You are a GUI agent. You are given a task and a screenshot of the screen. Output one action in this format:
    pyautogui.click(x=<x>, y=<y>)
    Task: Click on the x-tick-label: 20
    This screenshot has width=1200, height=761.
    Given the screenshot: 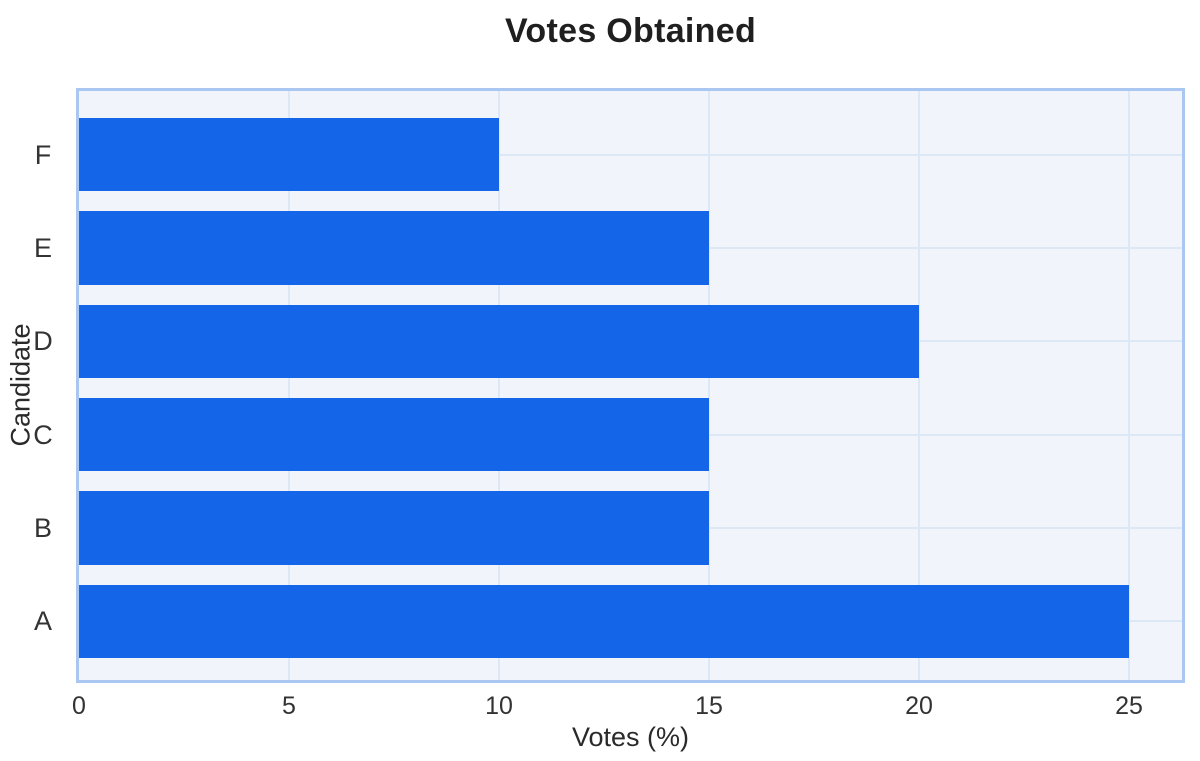 What is the action you would take?
    pyautogui.click(x=919, y=706)
    